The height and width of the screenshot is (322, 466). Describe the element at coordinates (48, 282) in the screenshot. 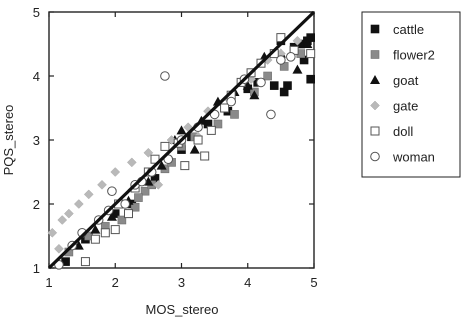

I see `x-tick-label: 1` at that location.